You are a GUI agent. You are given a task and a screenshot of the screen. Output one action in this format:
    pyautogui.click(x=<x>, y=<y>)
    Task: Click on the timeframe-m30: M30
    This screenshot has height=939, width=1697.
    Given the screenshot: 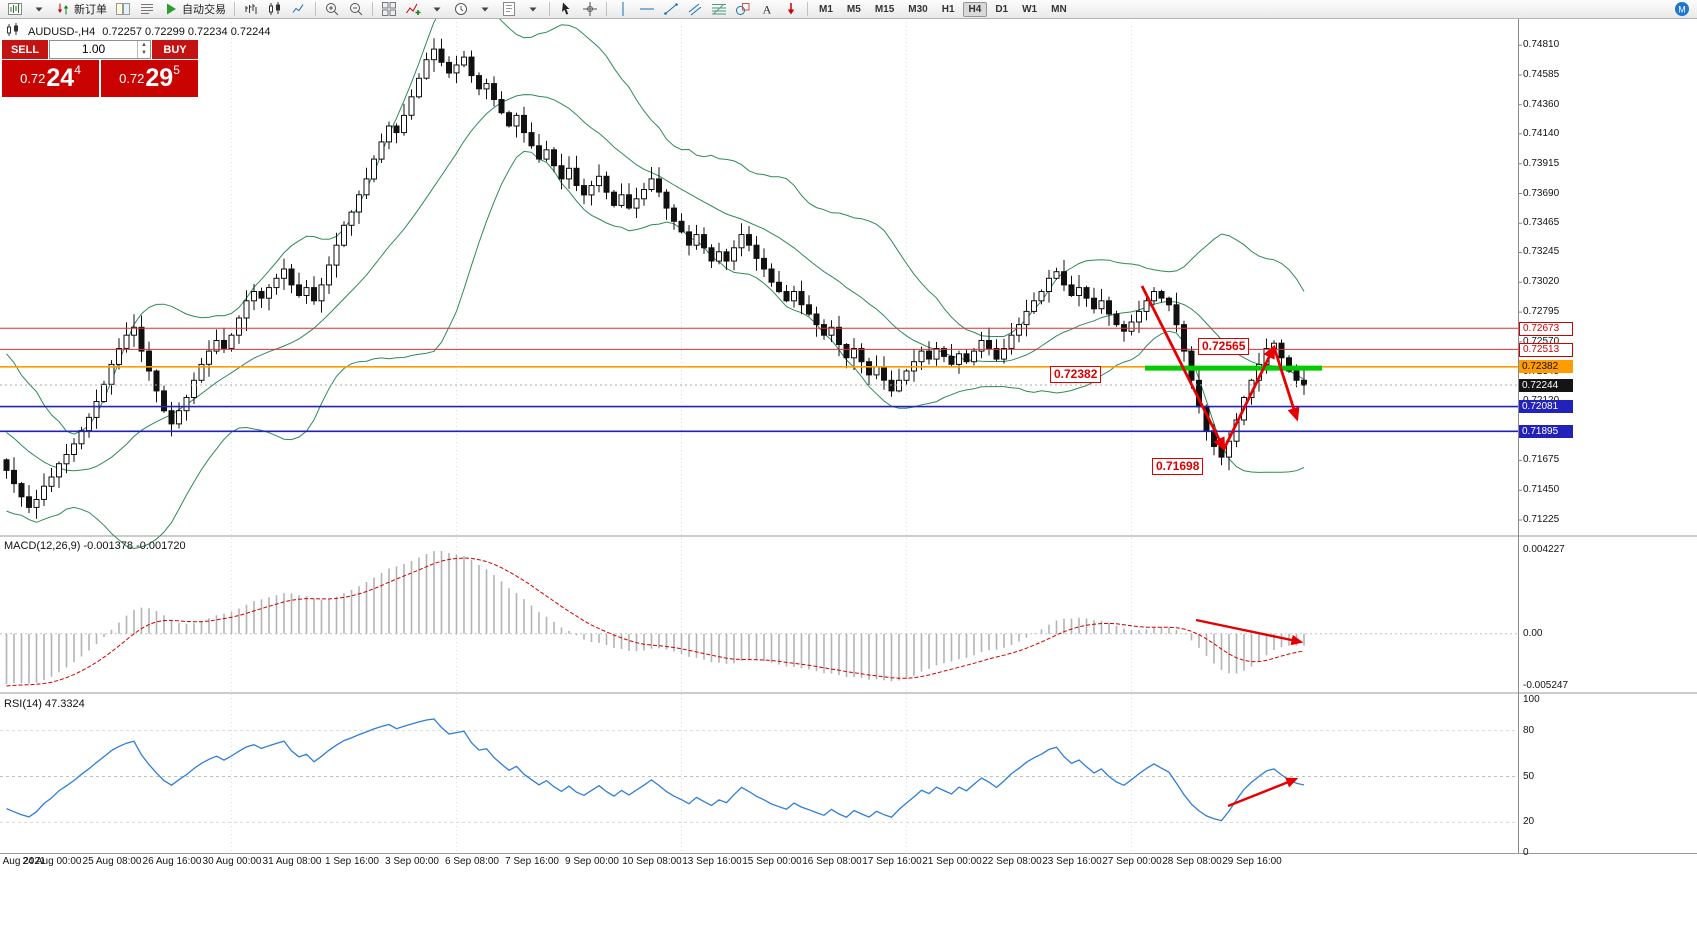 What is the action you would take?
    pyautogui.click(x=918, y=9)
    